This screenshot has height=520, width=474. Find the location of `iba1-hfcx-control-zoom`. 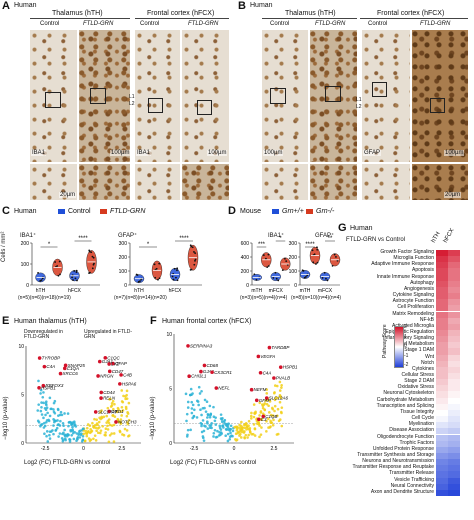

iba1-hfcx-control-zoom is located at coordinates (157, 182).